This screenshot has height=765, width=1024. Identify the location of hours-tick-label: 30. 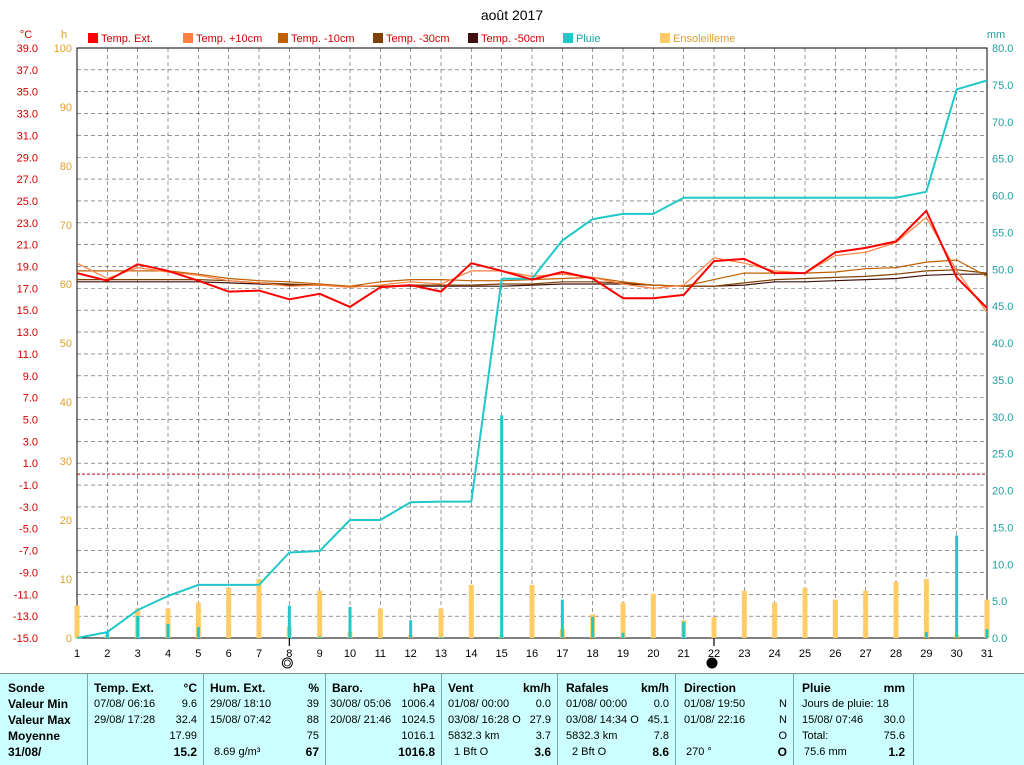
(66, 462).